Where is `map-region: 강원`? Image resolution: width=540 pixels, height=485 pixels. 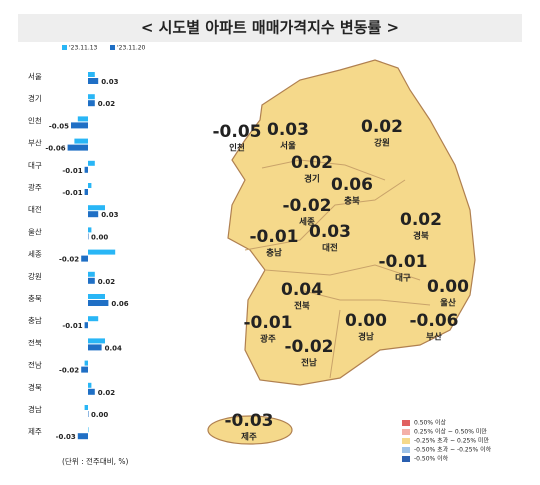 map-region: 강원 is located at coordinates (382, 143).